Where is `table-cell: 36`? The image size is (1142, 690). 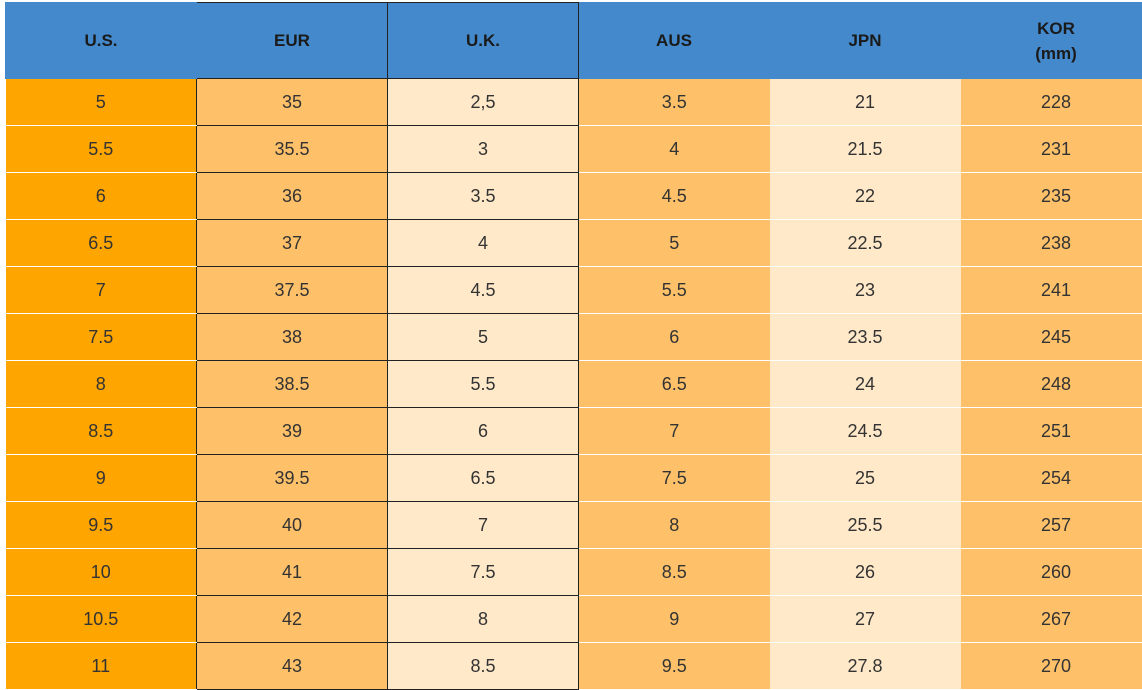 table-cell: 36 is located at coordinates (292, 196).